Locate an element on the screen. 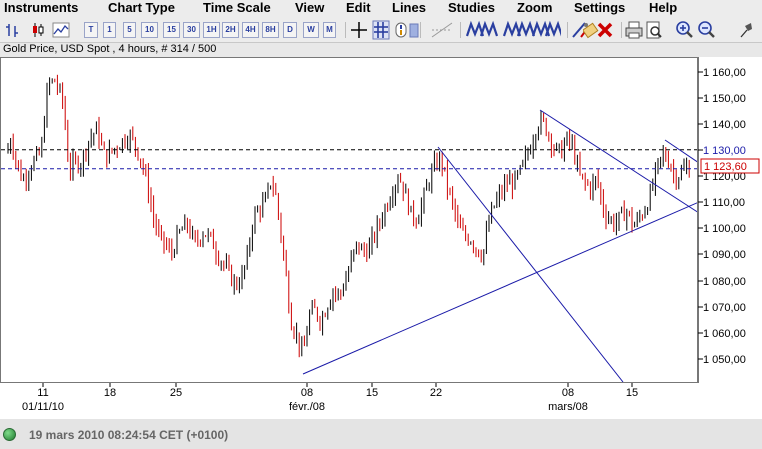 This screenshot has height=449, width=762. time-tick-sublabel: févr./08 is located at coordinates (307, 407).